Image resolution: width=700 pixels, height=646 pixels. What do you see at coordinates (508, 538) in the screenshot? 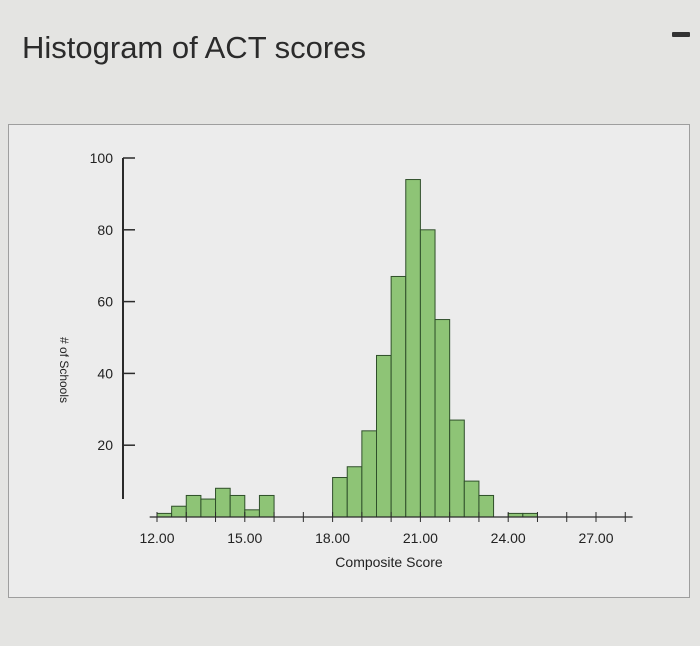
I see `x-tick-label: 24.00` at bounding box center [508, 538].